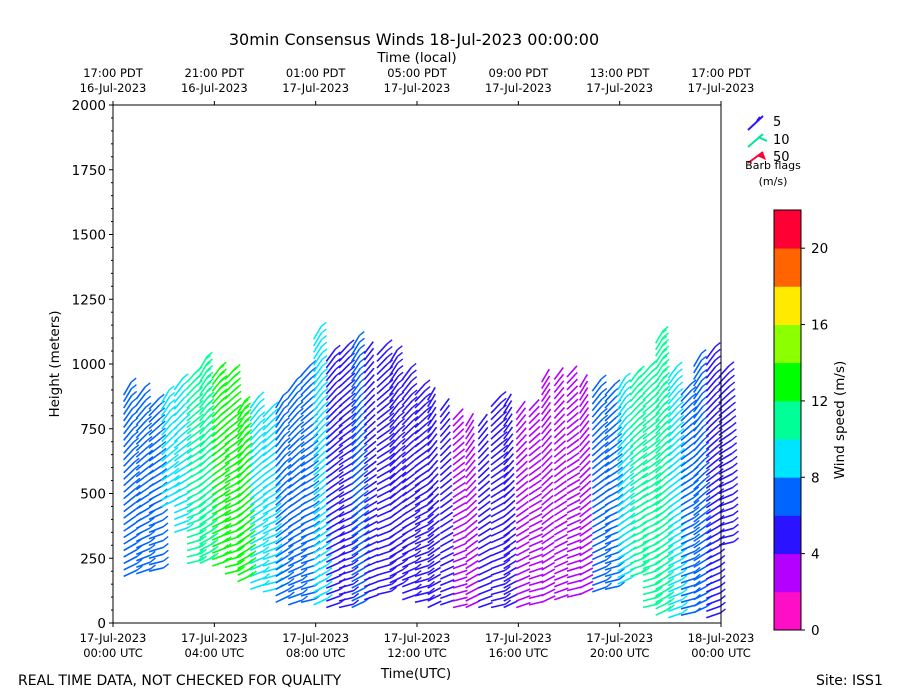 The height and width of the screenshot is (700, 900). What do you see at coordinates (787, 611) in the screenshot?
I see `colorbar-segment` at bounding box center [787, 611].